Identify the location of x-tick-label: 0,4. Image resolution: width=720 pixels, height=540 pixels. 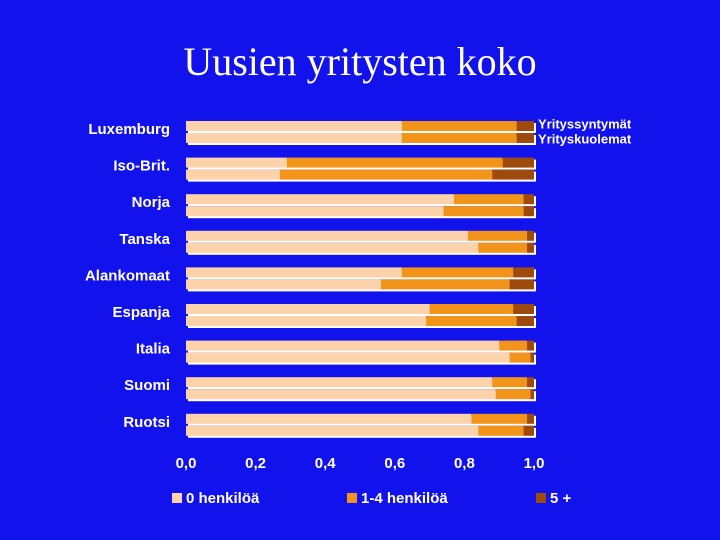
(326, 463).